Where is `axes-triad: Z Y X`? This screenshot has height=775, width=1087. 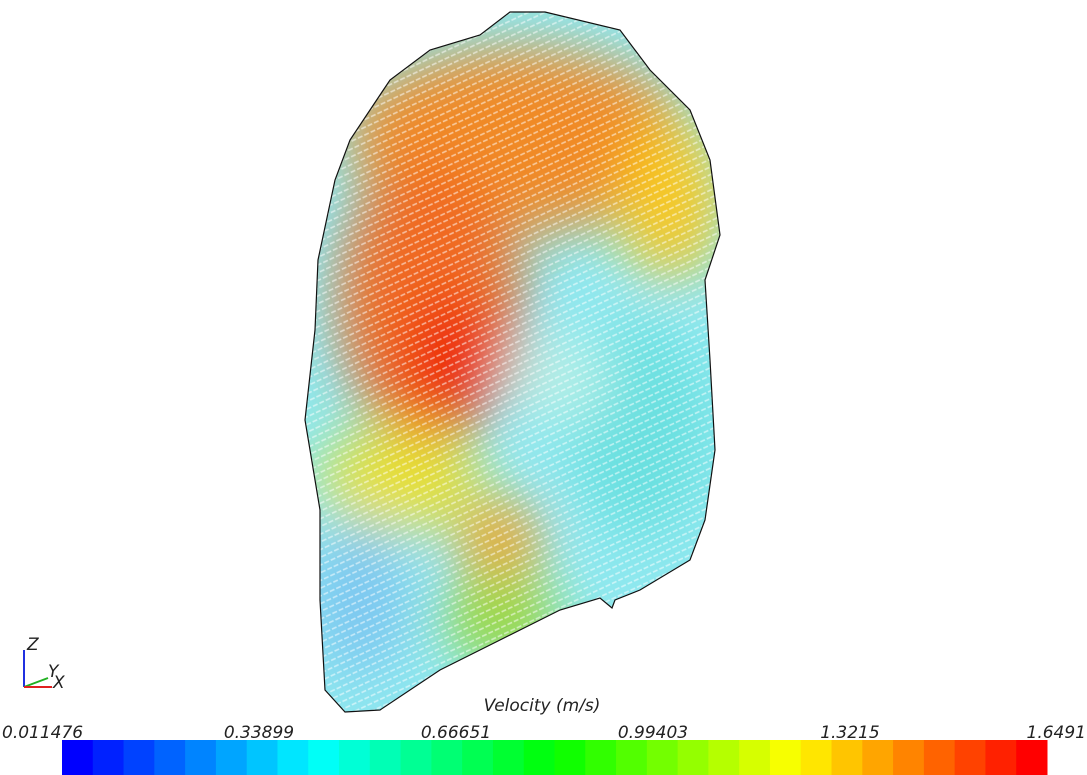 axes-triad: Z Y X is located at coordinates (44, 664).